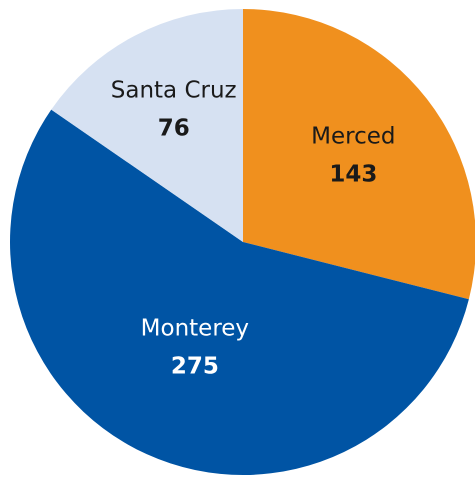 The image size is (475, 477). I want to click on slice-value: 275, so click(195, 367).